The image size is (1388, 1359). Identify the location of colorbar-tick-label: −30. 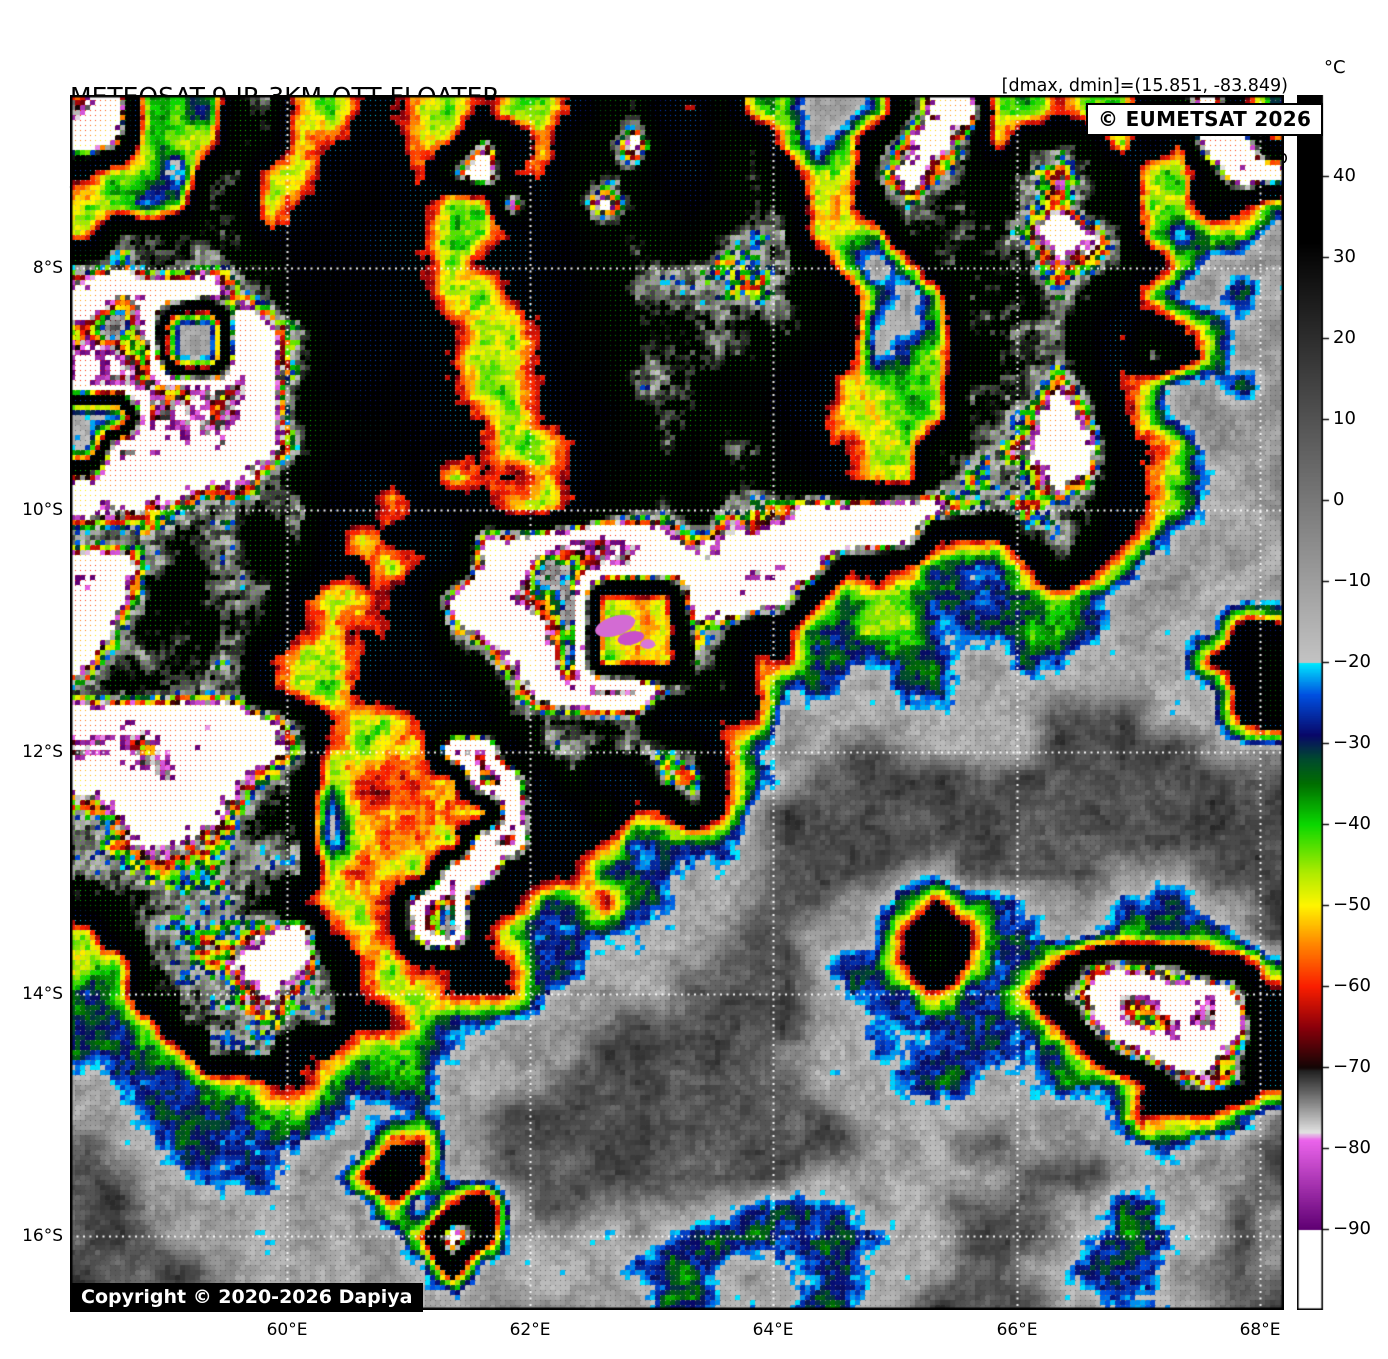
(1352, 742).